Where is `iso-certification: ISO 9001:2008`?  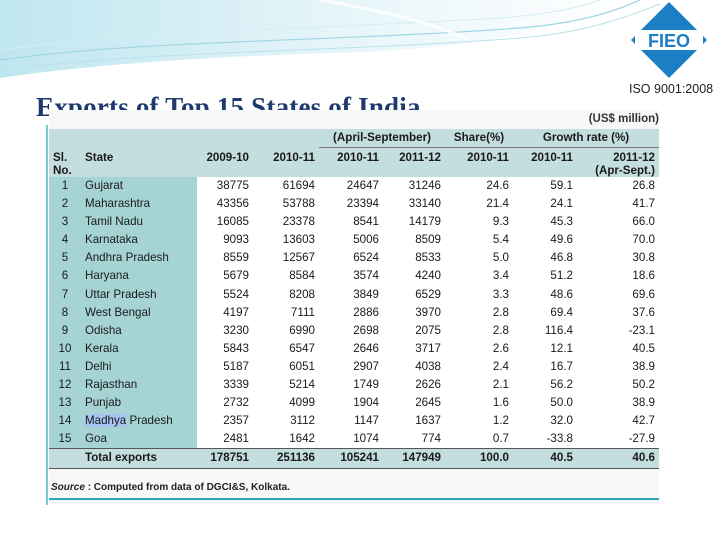 iso-certification: ISO 9001:2008 is located at coordinates (671, 89).